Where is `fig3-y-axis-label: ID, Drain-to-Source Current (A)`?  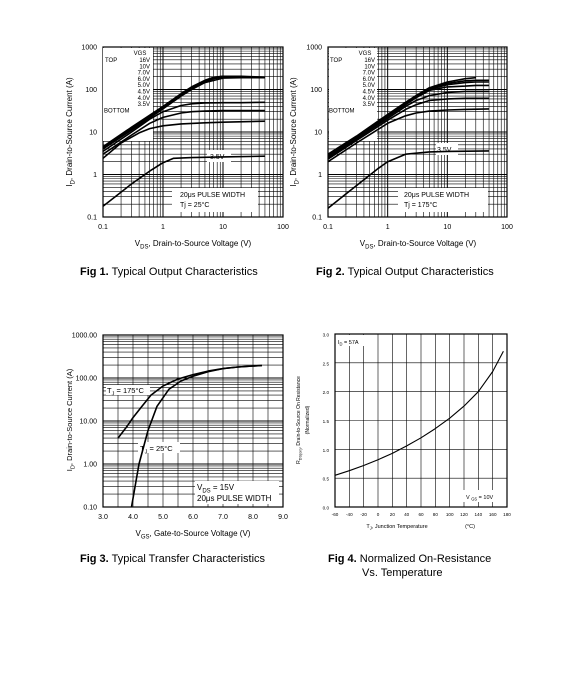
fig3-y-axis-label: ID, Drain-to-Source Current (A) is located at coordinates (70, 419).